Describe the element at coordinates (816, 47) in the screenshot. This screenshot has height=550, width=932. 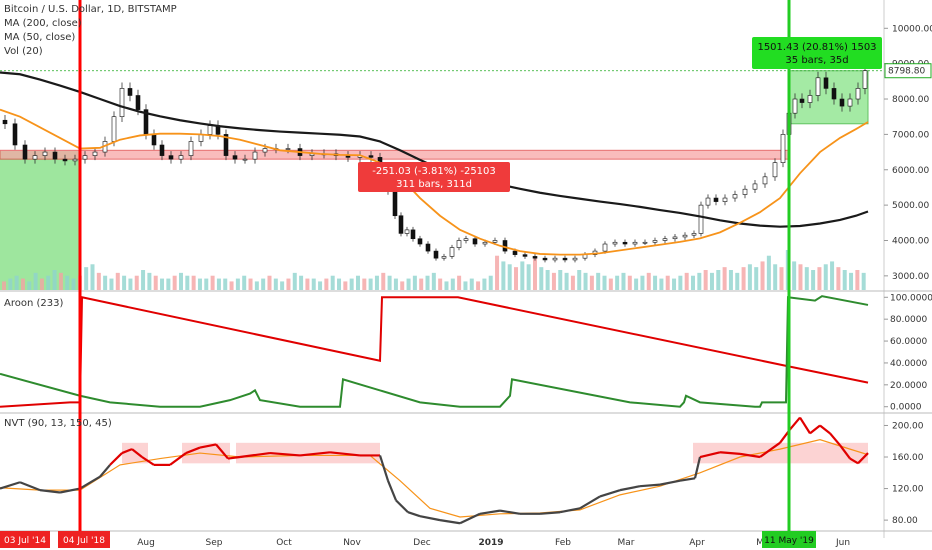
I see `measure-up-line1: 1501.43 (20.81%) 1503` at that location.